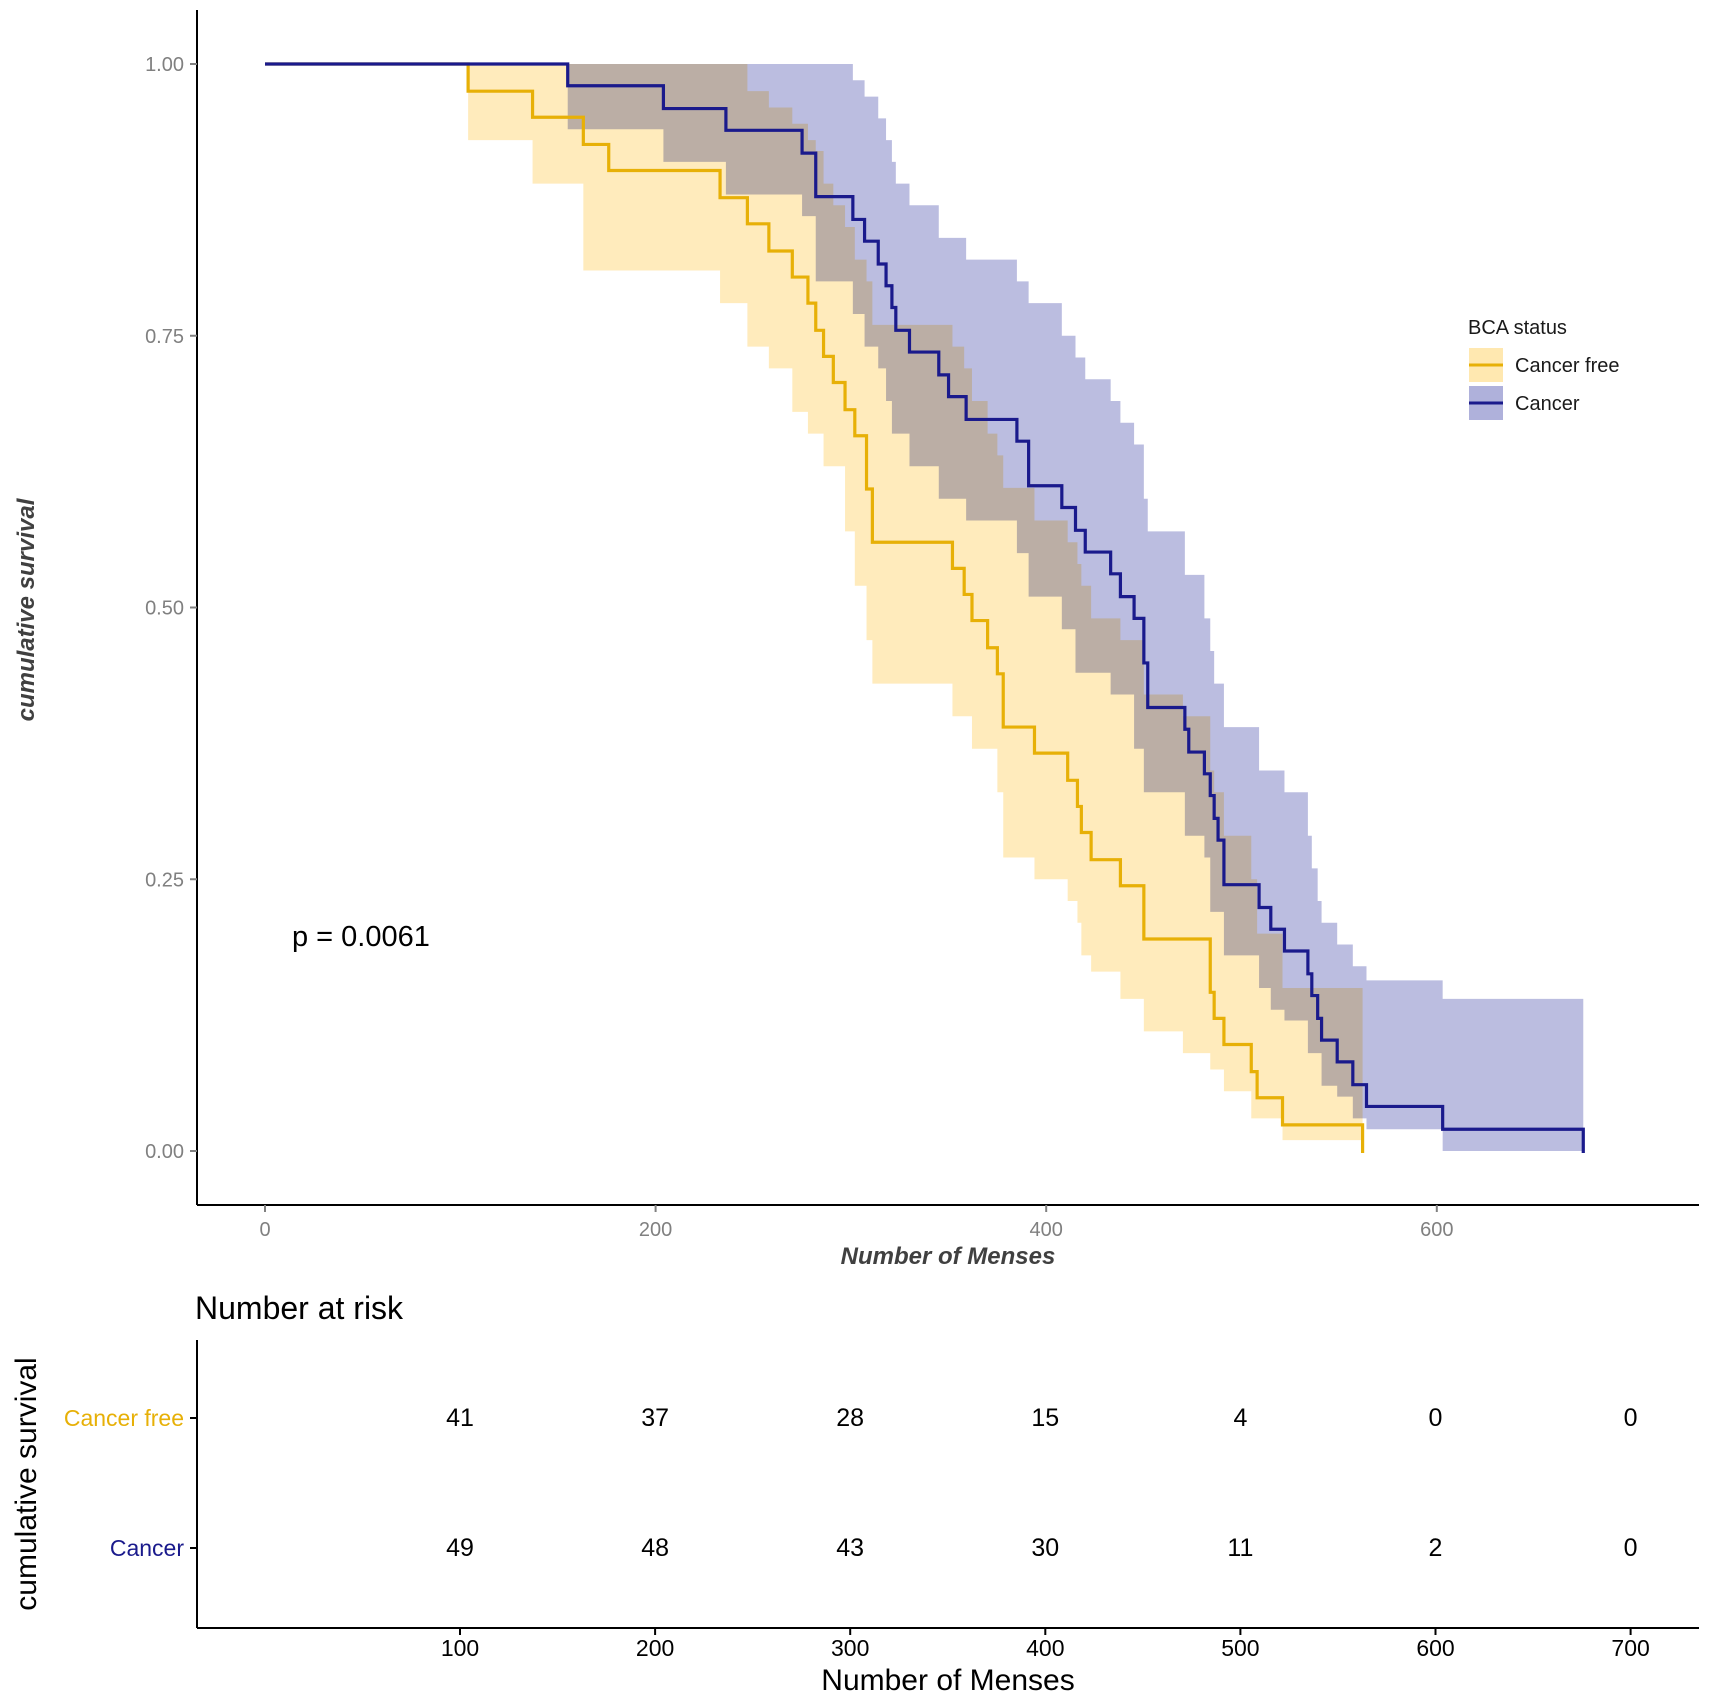 This screenshot has height=1694, width=1713. What do you see at coordinates (1045, 1548) in the screenshot?
I see `risk-count-cancer: 30` at bounding box center [1045, 1548].